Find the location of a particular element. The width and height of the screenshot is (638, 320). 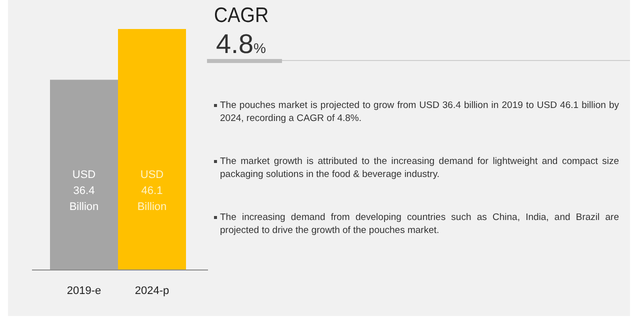

text: The market growth is attributed to the increasing demand for lightweight and compact size packaging solutions in the food & beverage industry. is located at coordinates (419, 168).